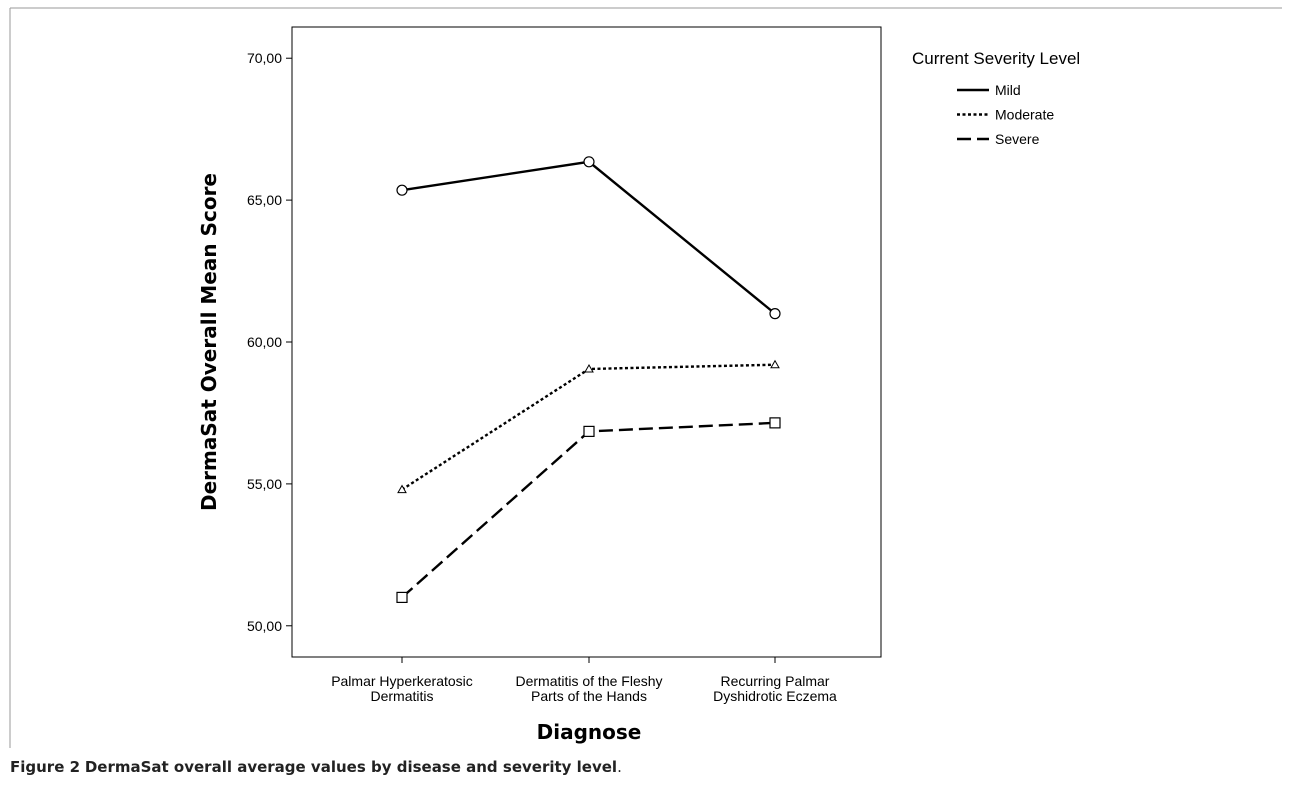 The width and height of the screenshot is (1290, 786). Describe the element at coordinates (619, 767) in the screenshot. I see `caption-end: .` at that location.